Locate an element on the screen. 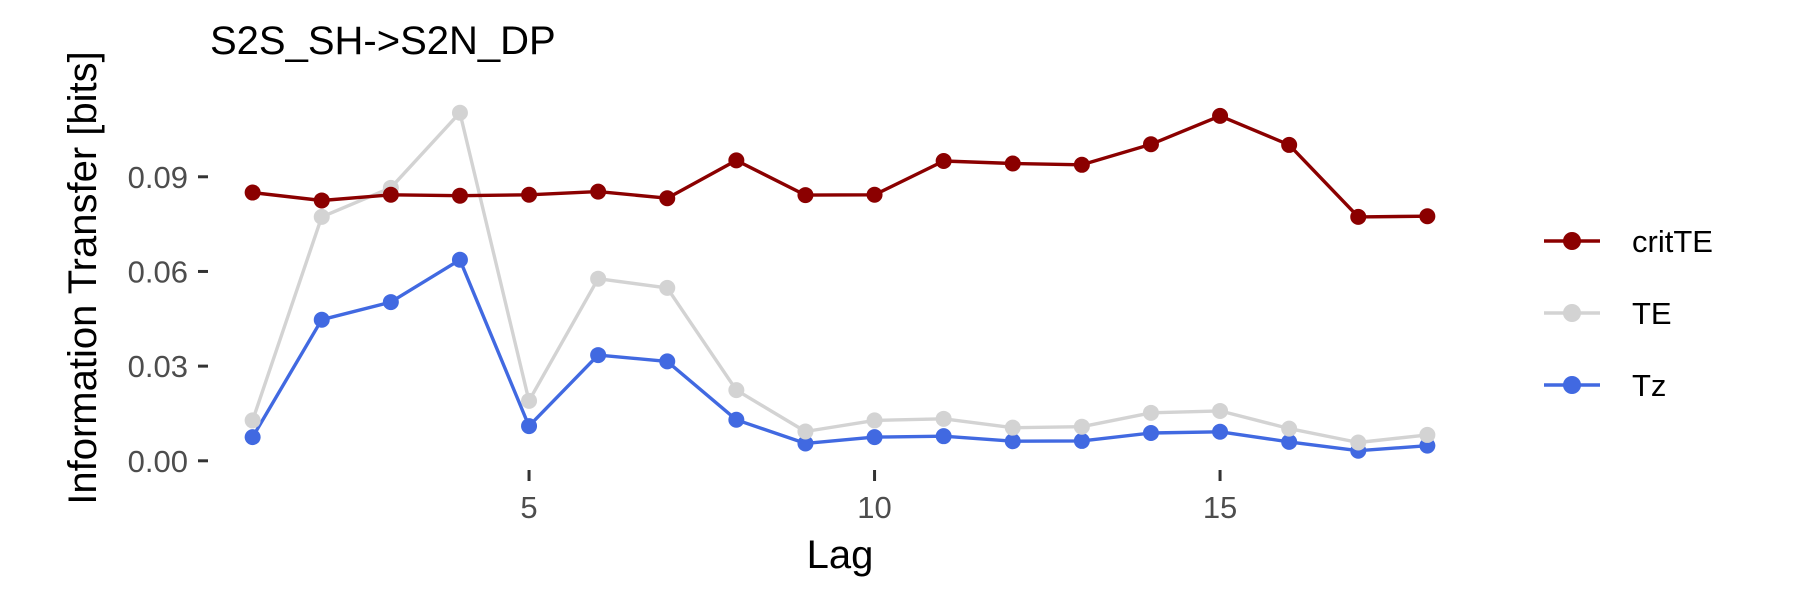  x-axis: 5 10 15 is located at coordinates (878, 497).